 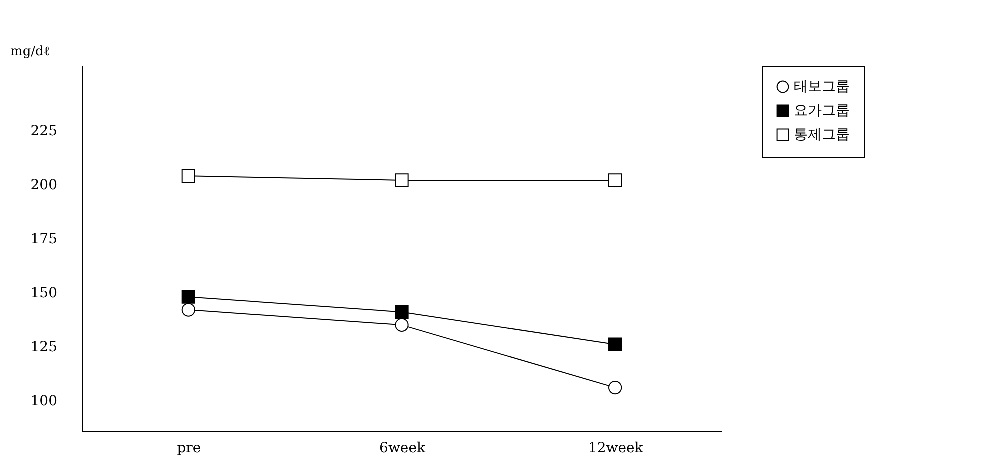 I want to click on legend-label: 통제그룹, so click(x=822, y=135).